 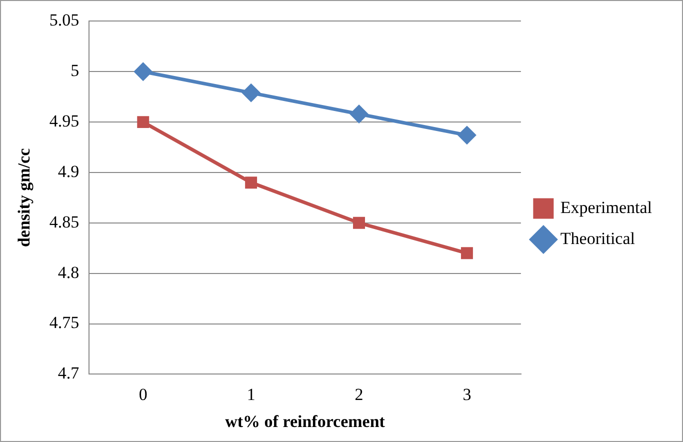 What do you see at coordinates (24, 198) in the screenshot?
I see `y-axis-title: density gm/cc` at bounding box center [24, 198].